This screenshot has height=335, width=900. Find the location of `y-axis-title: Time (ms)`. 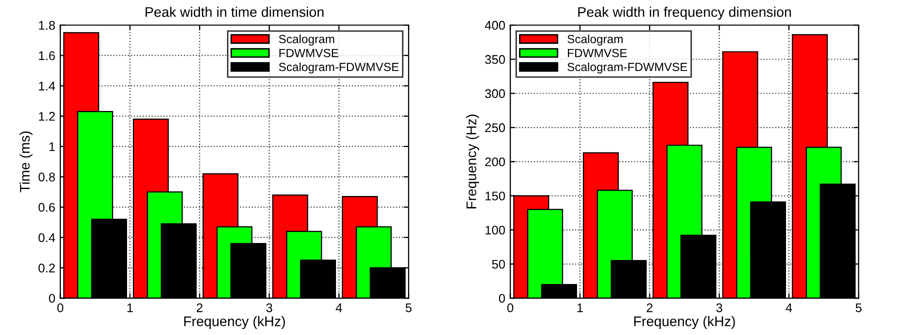

y-axis-title: Time (ms) is located at coordinates (26, 162).